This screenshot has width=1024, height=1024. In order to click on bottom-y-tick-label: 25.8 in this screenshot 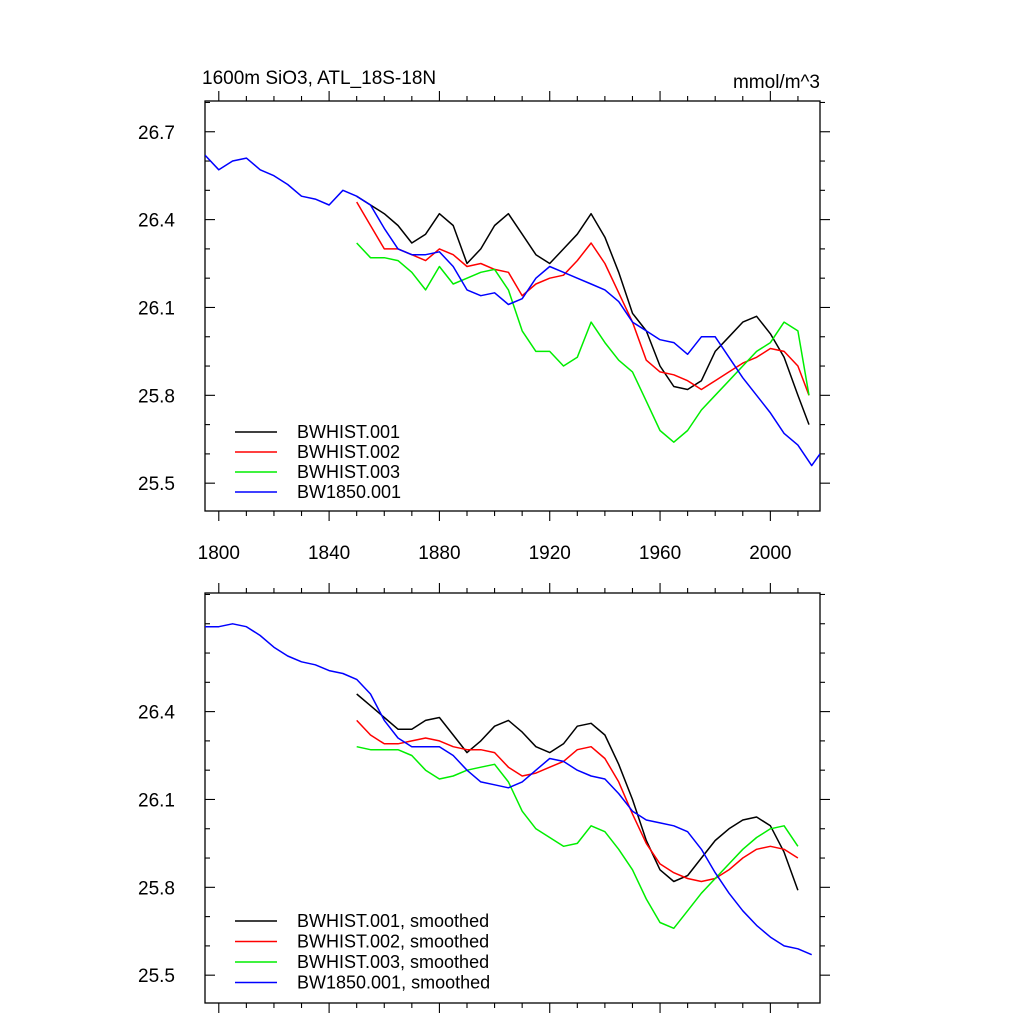, I will do `click(156, 888)`.